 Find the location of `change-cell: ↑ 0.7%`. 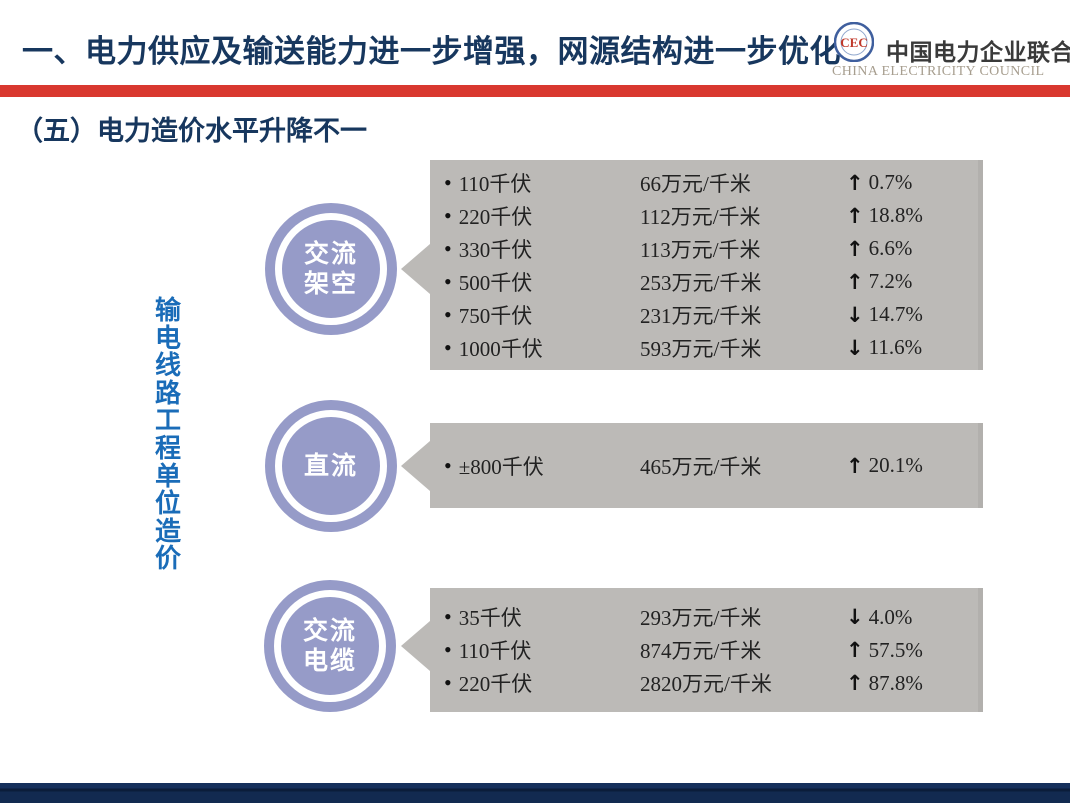

change-cell: ↑ 0.7% is located at coordinates (879, 182).